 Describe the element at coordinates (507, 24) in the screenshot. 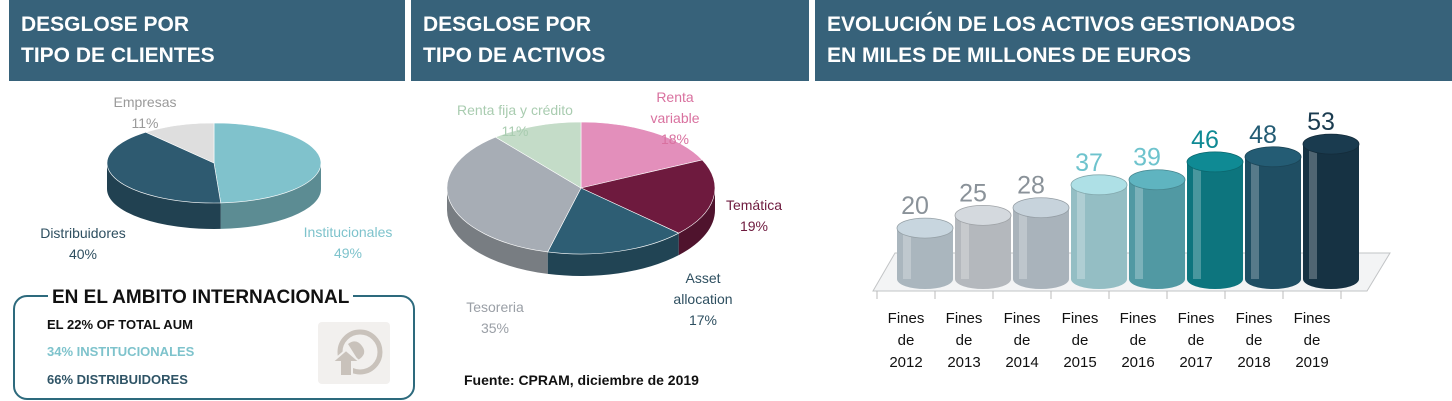

I see `header-activos-line1: DESGLOSE POR` at that location.